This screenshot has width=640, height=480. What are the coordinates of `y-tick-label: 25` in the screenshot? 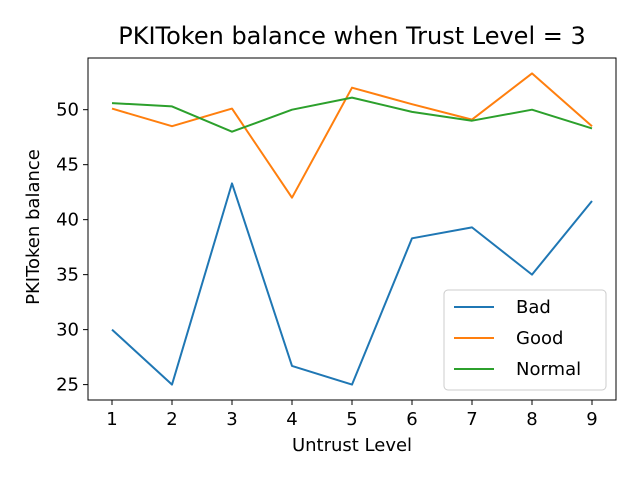 It's located at (67, 385).